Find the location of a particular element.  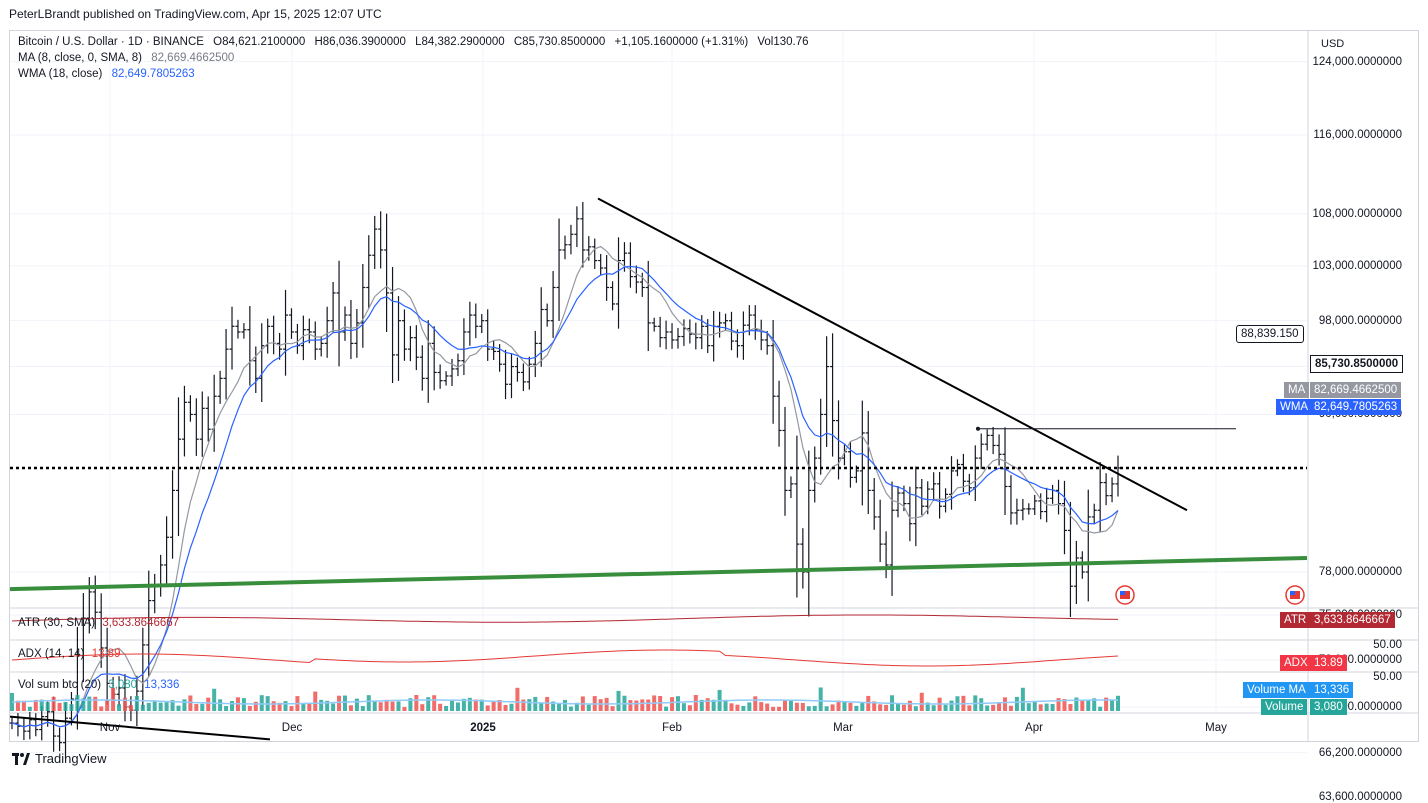

wma-legend: WMA (18, close) 82,649.7805263 is located at coordinates (106, 74).